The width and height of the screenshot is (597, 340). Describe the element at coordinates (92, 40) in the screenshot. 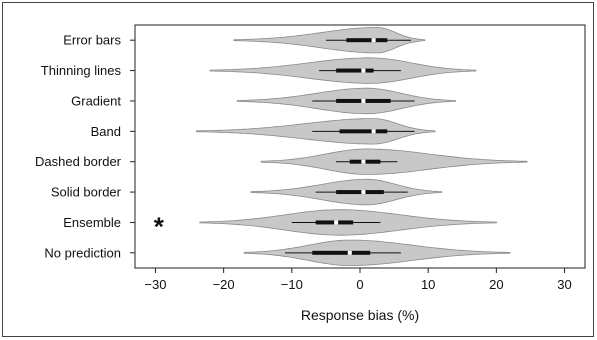

I see `category-label-error-bars: Error bars` at that location.